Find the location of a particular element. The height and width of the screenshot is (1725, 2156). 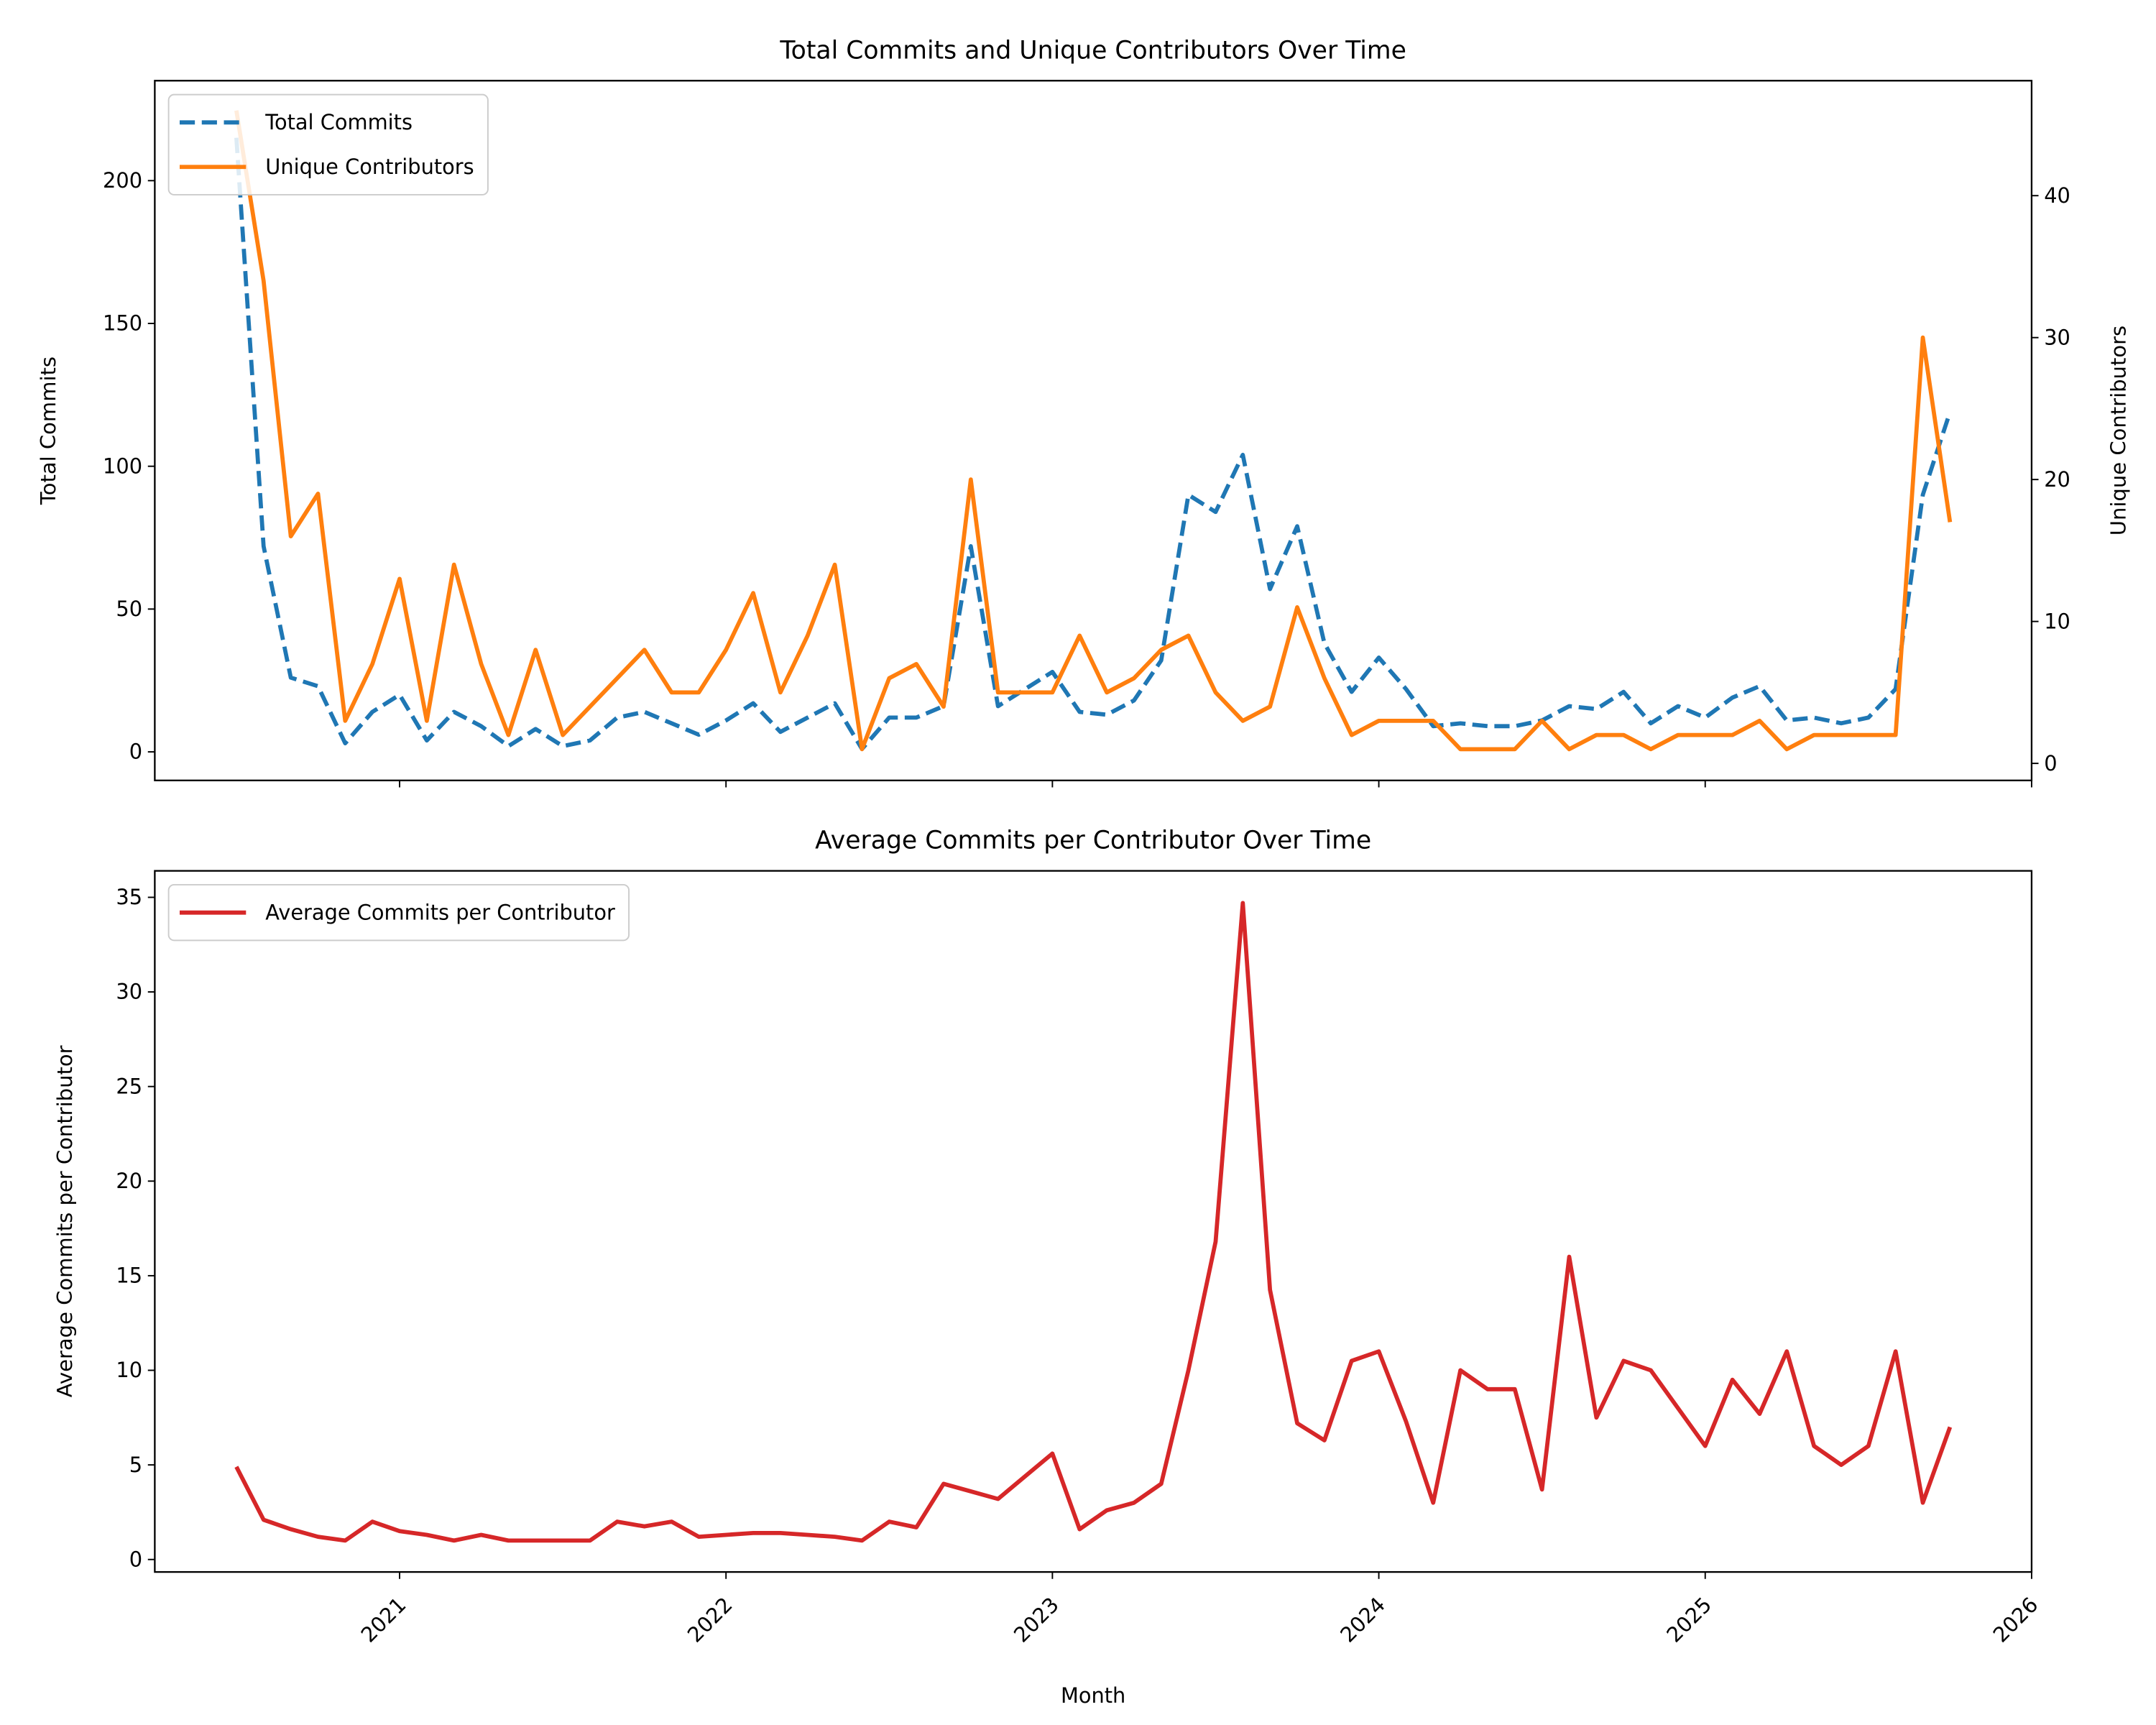

x-tick-label: 2025 is located at coordinates (1689, 1619).